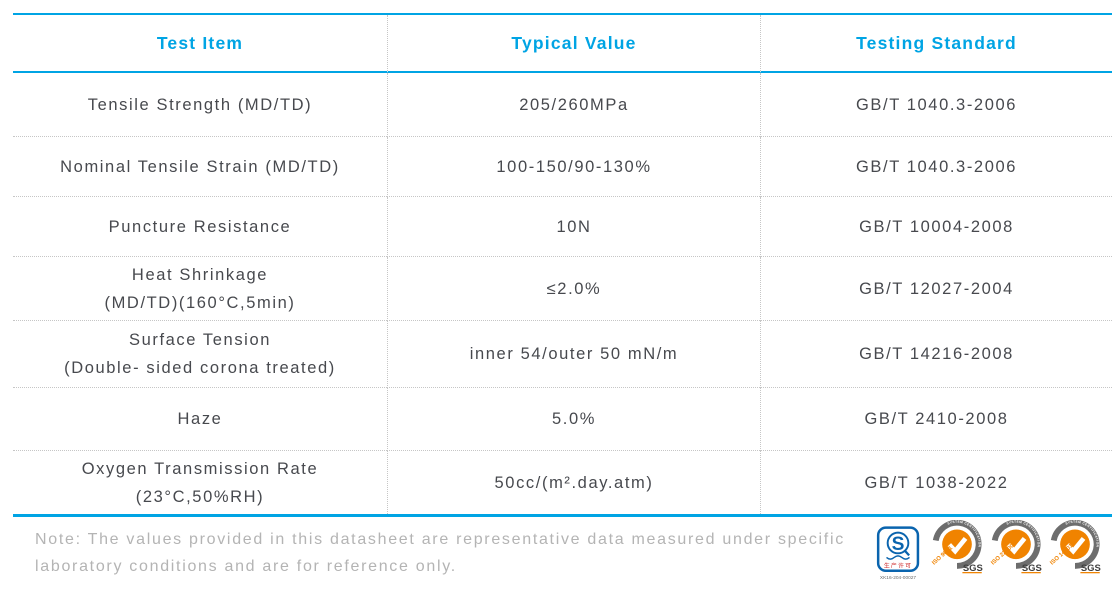 Image resolution: width=1118 pixels, height=589 pixels. Describe the element at coordinates (200, 274) in the screenshot. I see `test-item-text: Heat Shrinkage` at that location.